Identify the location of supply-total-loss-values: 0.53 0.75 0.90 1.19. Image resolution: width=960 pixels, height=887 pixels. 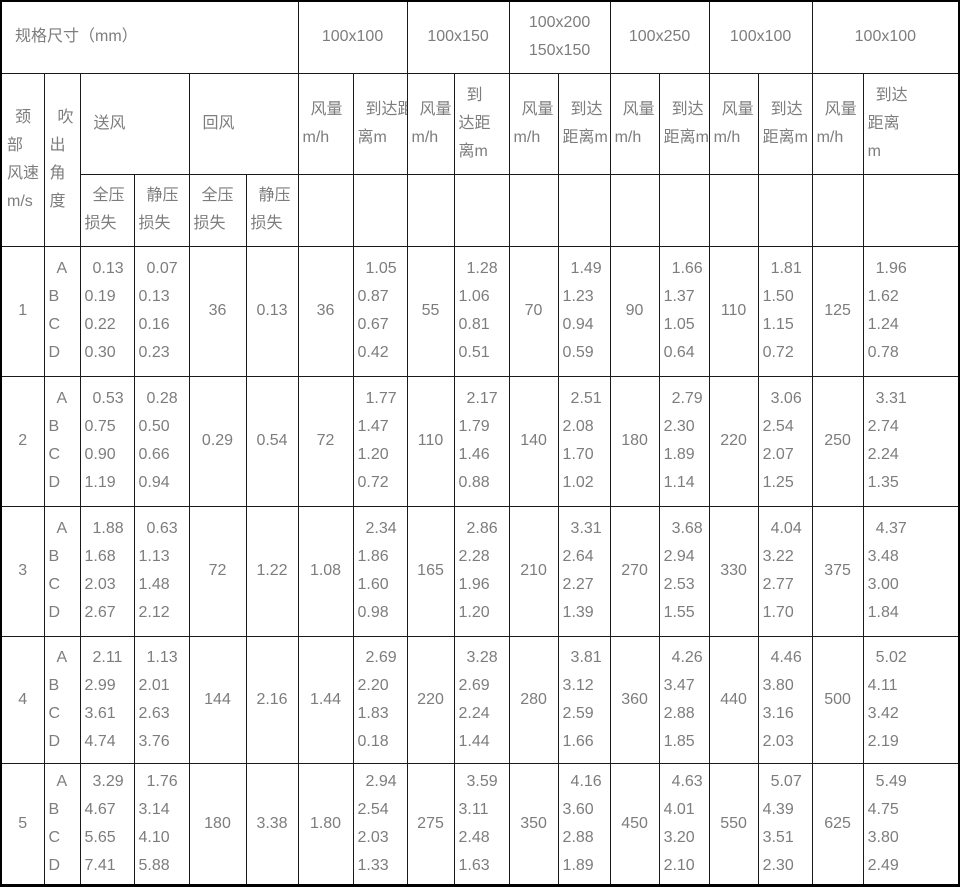
(107, 441).